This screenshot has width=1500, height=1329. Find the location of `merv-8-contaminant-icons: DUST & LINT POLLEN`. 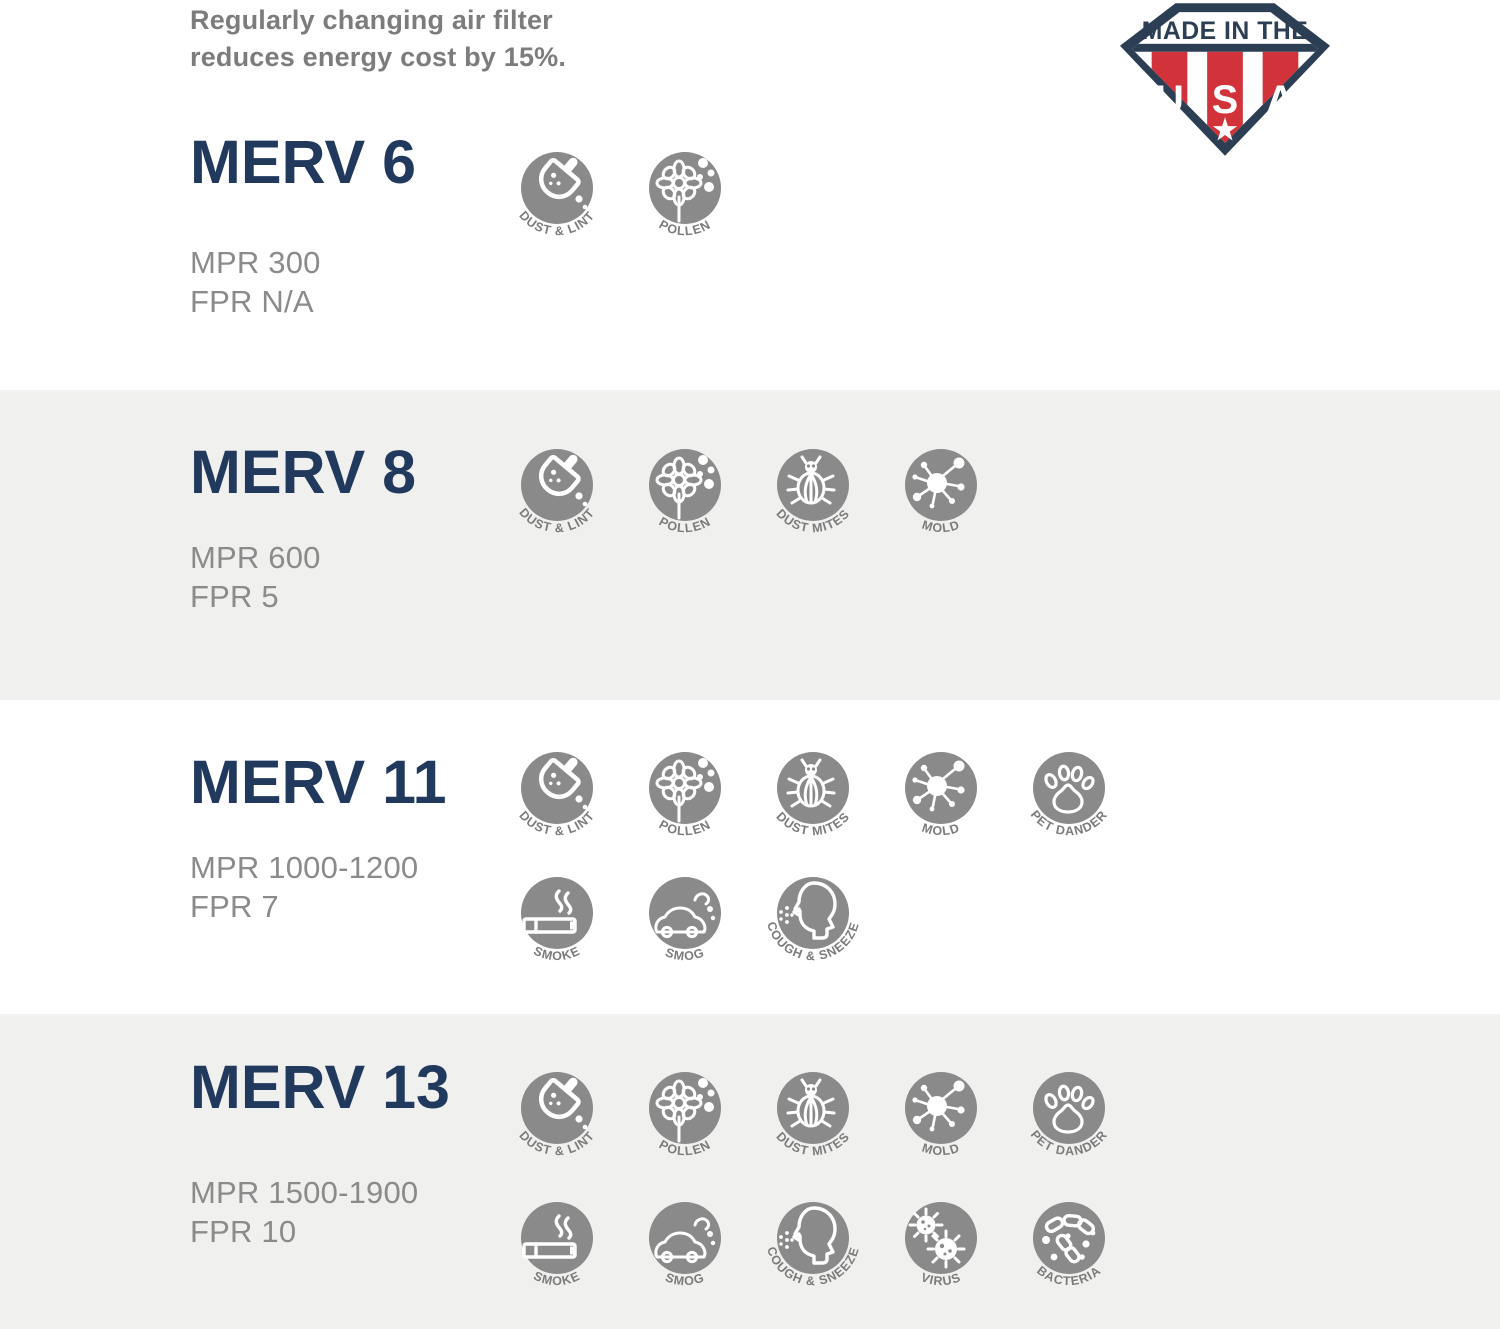

merv-8-contaminant-icons: DUST & LINT POLLEN is located at coordinates (749, 490).